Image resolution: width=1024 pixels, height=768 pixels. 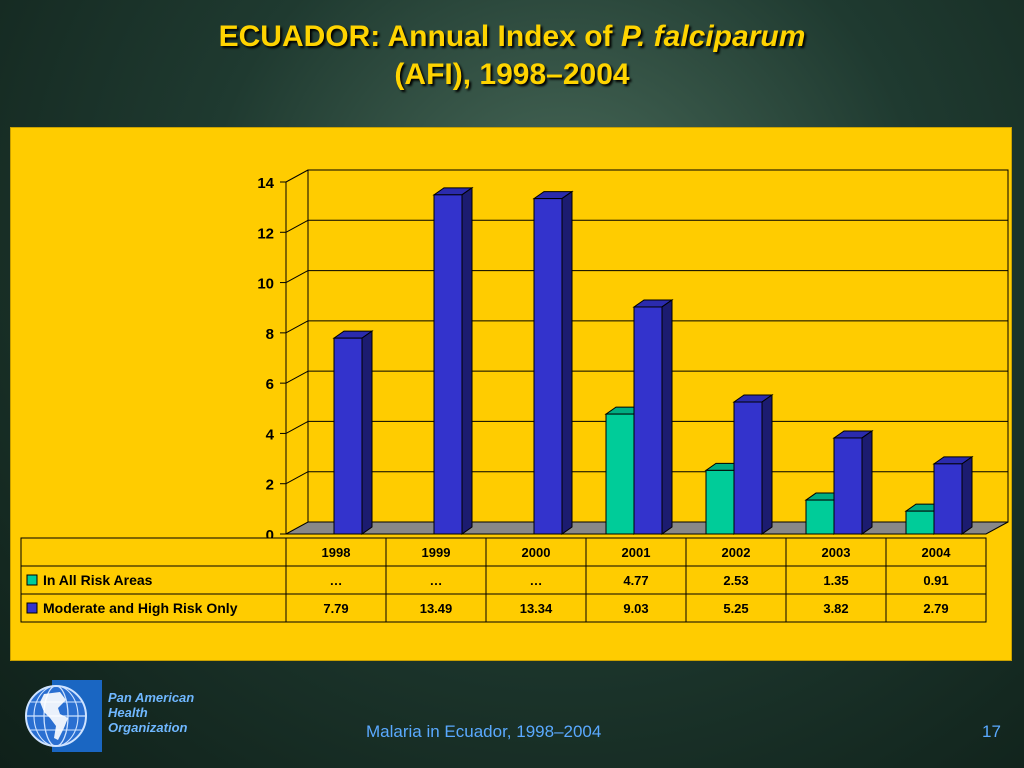 I want to click on x-category-label: 2003, so click(x=836, y=552).